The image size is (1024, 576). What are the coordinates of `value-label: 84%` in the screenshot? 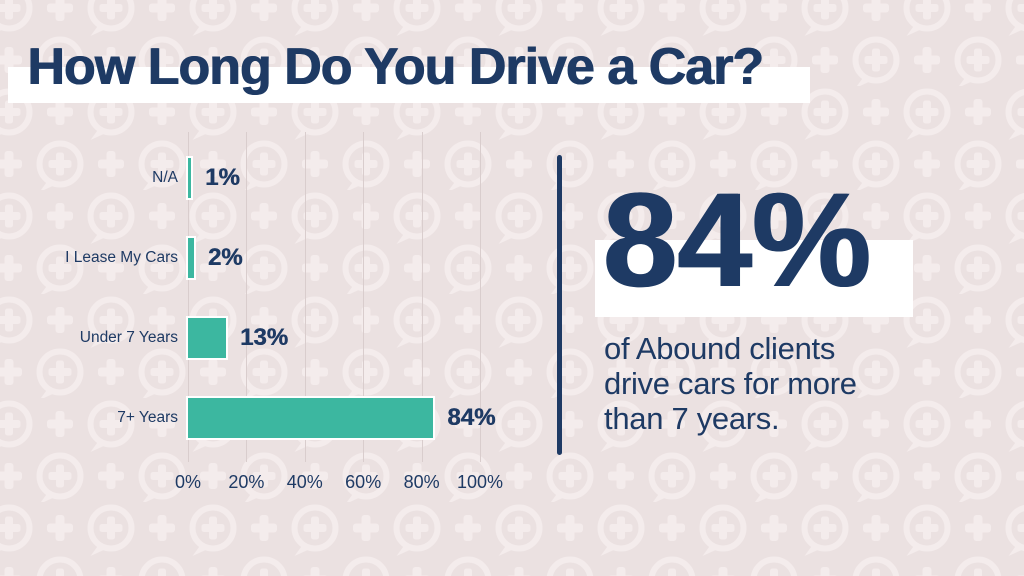 It's located at (471, 417).